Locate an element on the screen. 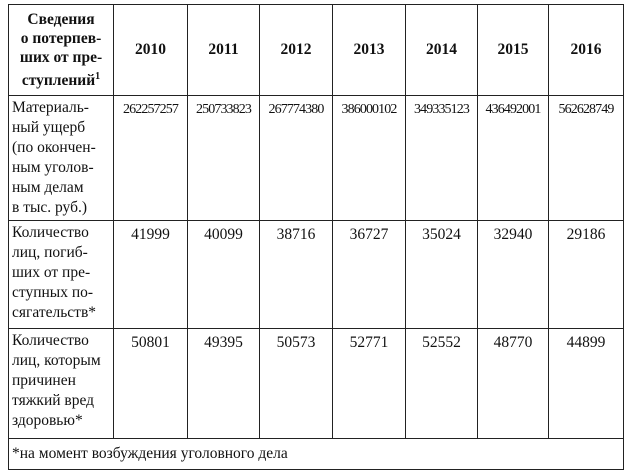 The height and width of the screenshot is (470, 629). value-cell: 36727 is located at coordinates (369, 274).